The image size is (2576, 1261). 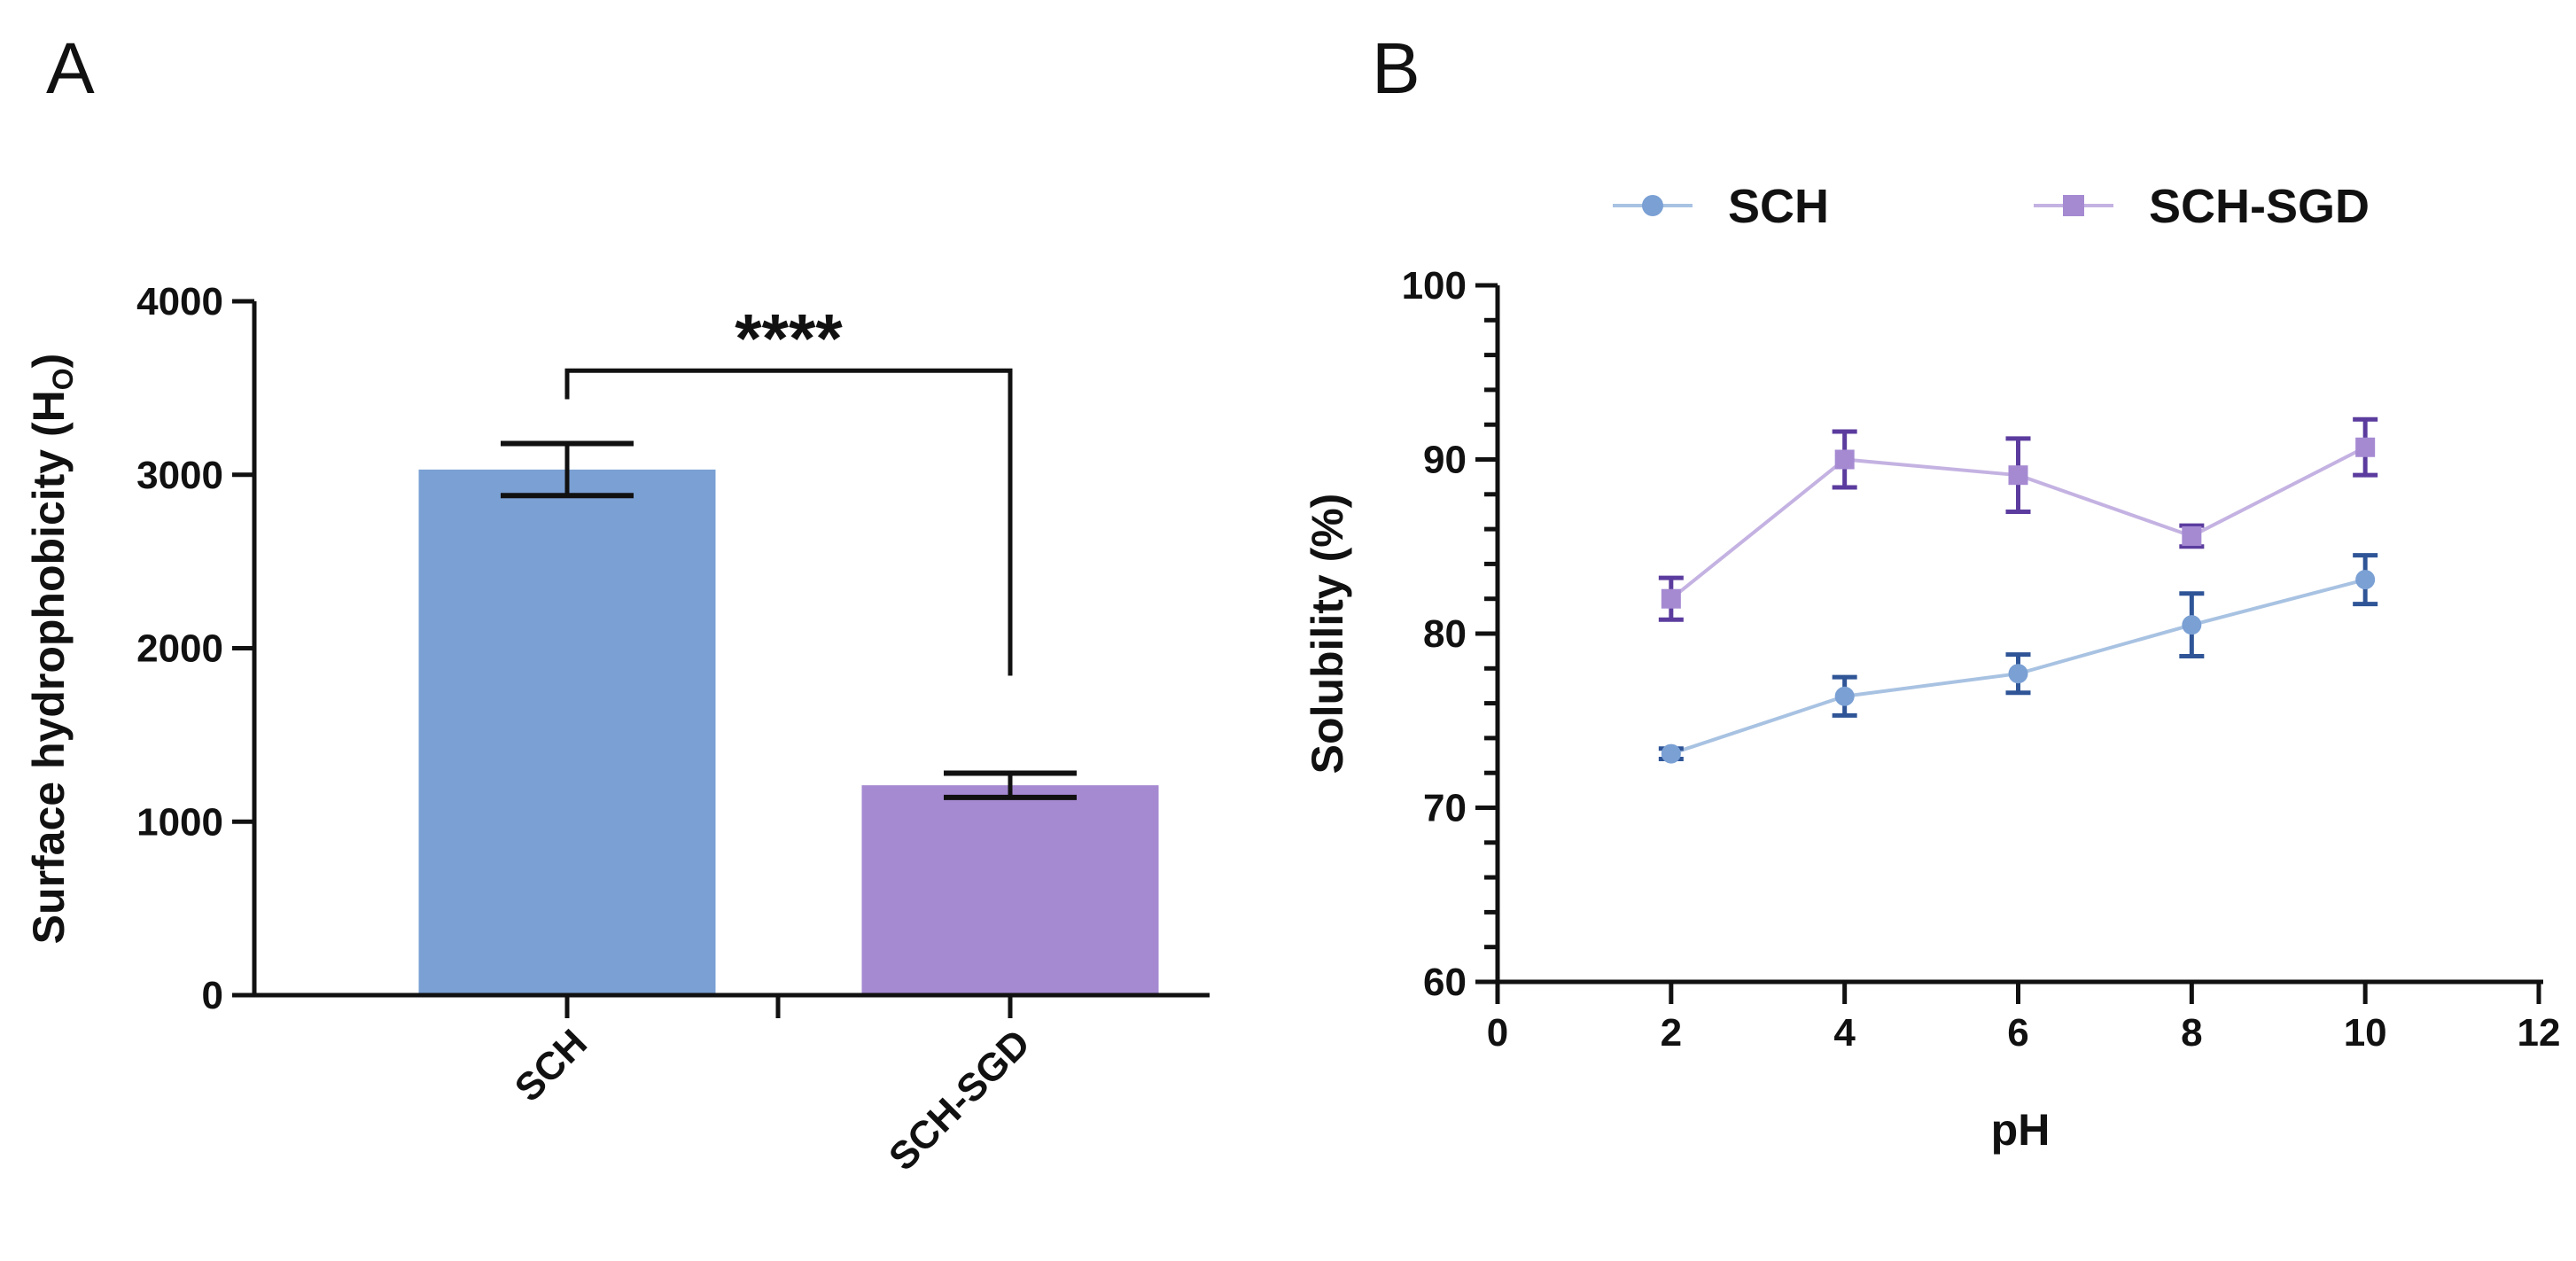 What do you see at coordinates (2018, 658) in the screenshot?
I see `series-sch` at bounding box center [2018, 658].